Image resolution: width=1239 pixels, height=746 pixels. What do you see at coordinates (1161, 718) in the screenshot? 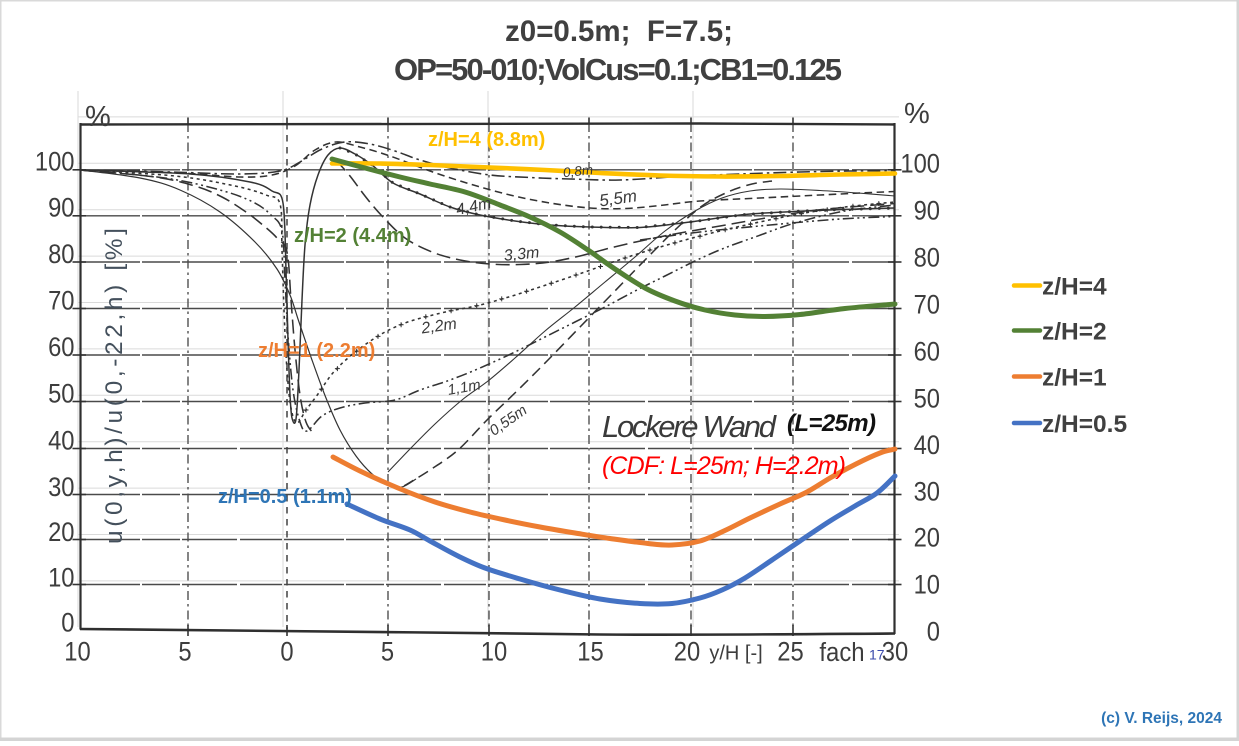
I see `svg-text: (c) V. Reijs, 2024` at bounding box center [1161, 718].